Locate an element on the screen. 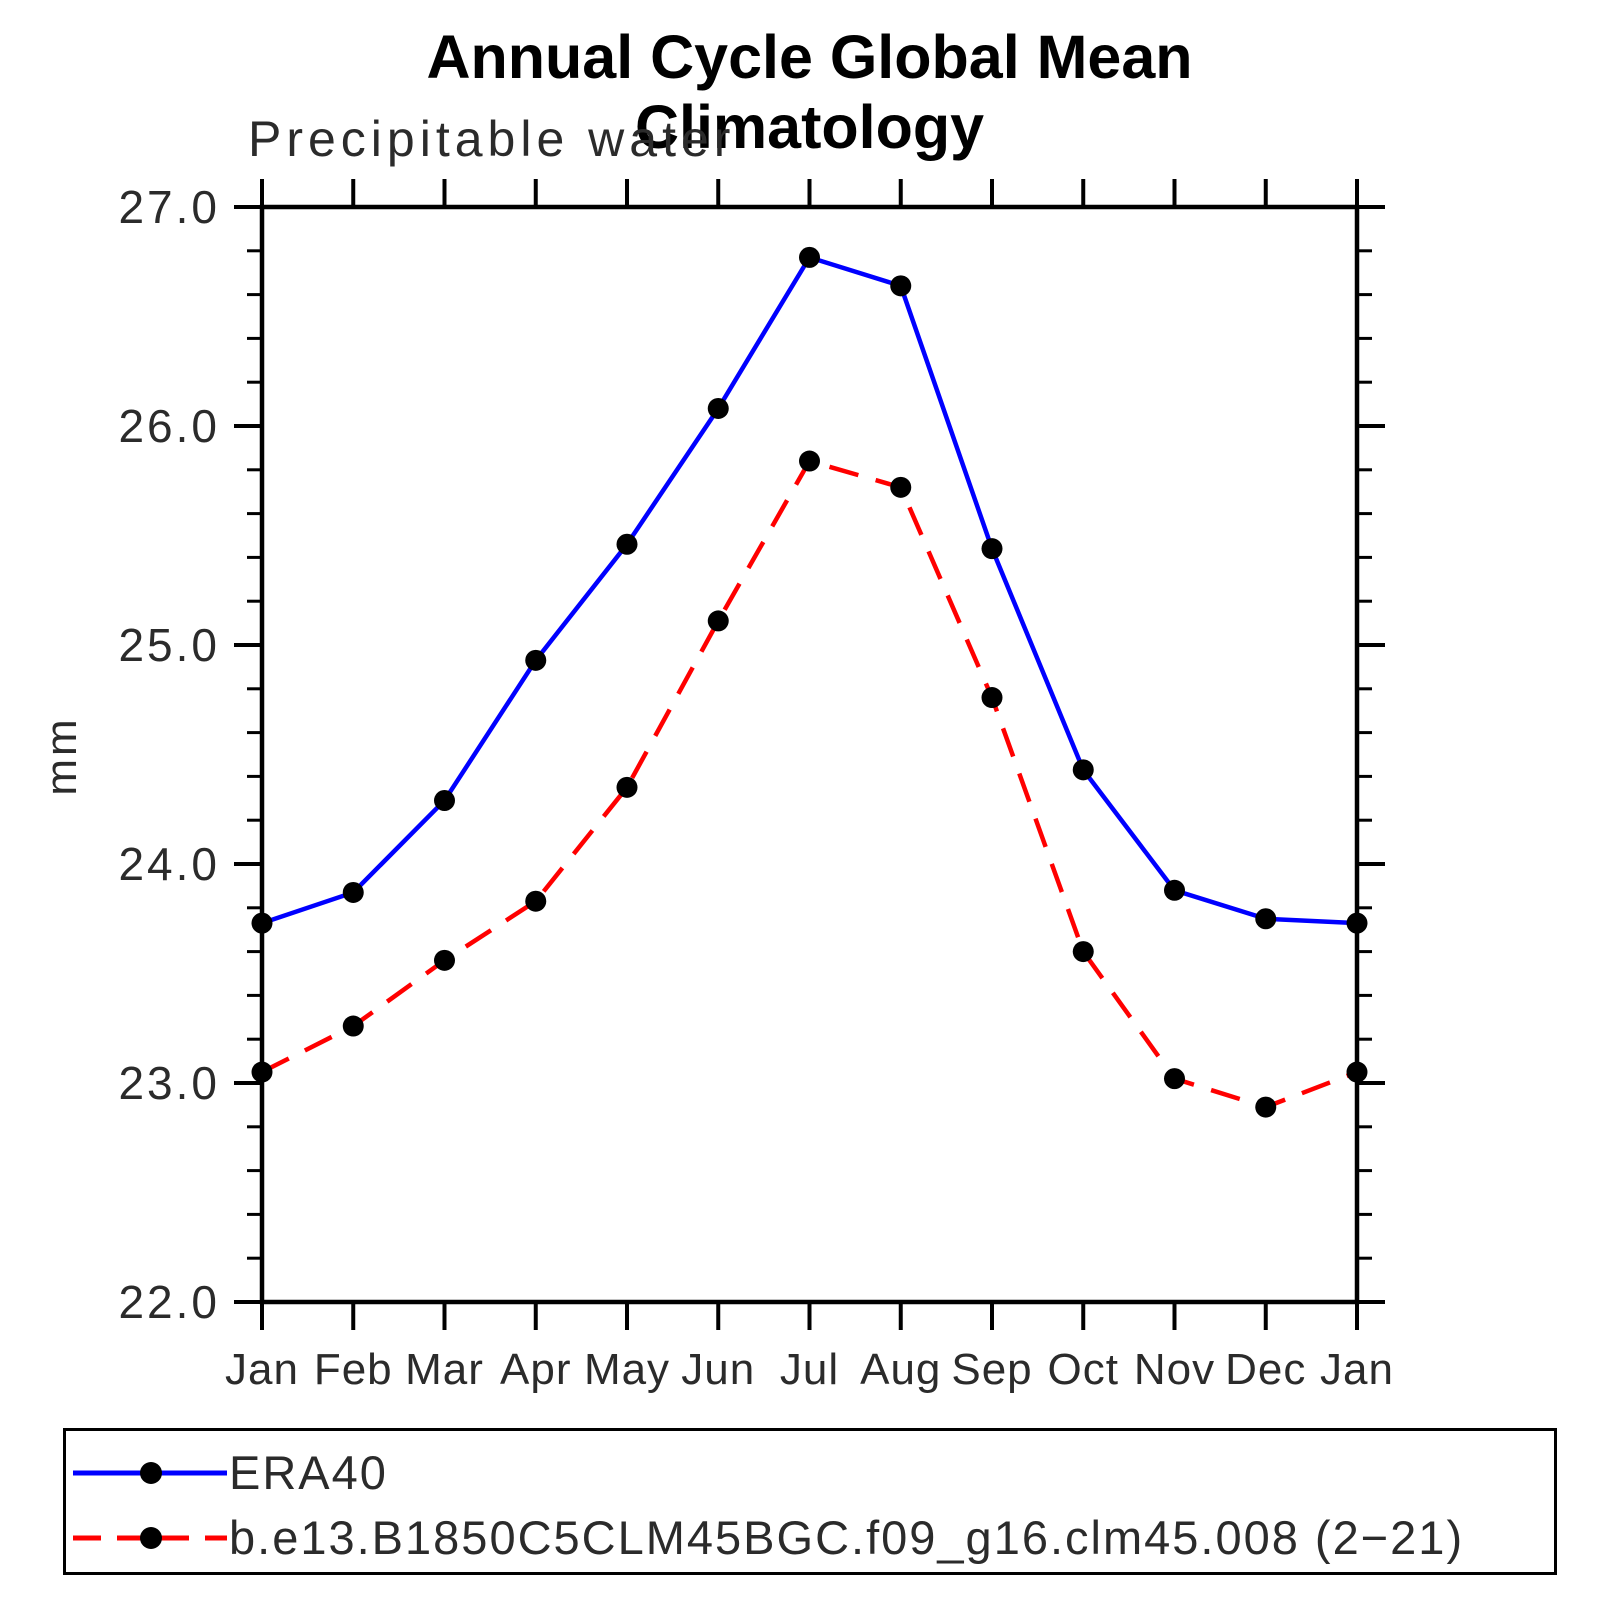 The image size is (1613, 1613). legend-label-era40: ERA40 is located at coordinates (308, 1472).